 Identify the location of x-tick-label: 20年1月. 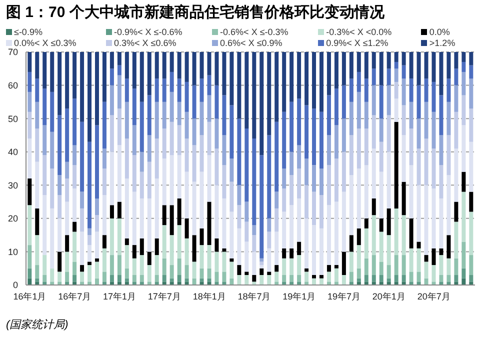
(389, 296).